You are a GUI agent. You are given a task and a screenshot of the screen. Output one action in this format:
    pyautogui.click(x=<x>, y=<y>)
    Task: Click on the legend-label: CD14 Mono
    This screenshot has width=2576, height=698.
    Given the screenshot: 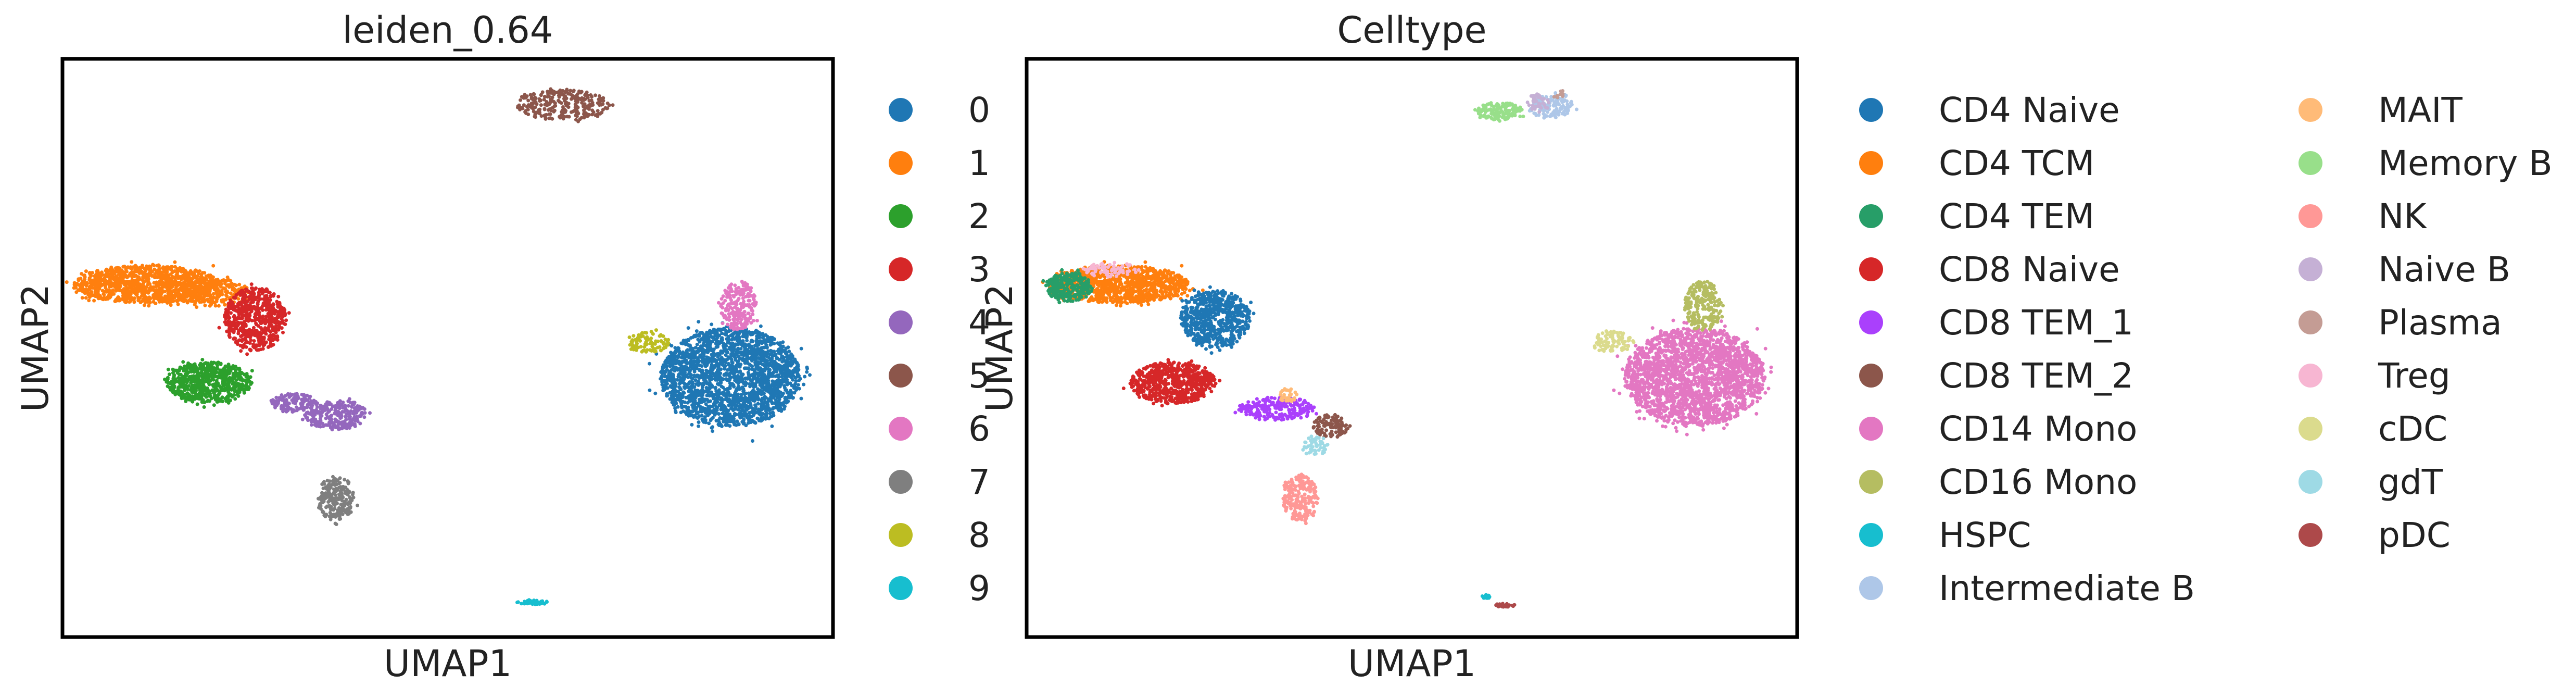 What is the action you would take?
    pyautogui.click(x=2038, y=429)
    